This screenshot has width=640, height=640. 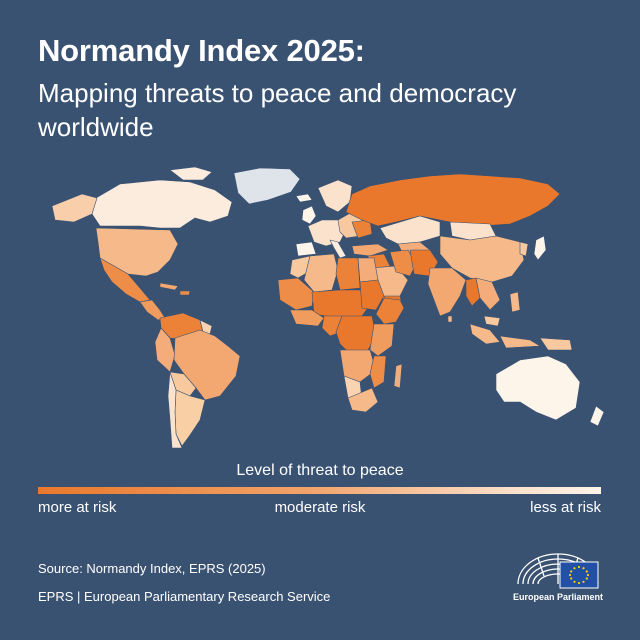 I want to click on region-china, so click(x=482, y=259).